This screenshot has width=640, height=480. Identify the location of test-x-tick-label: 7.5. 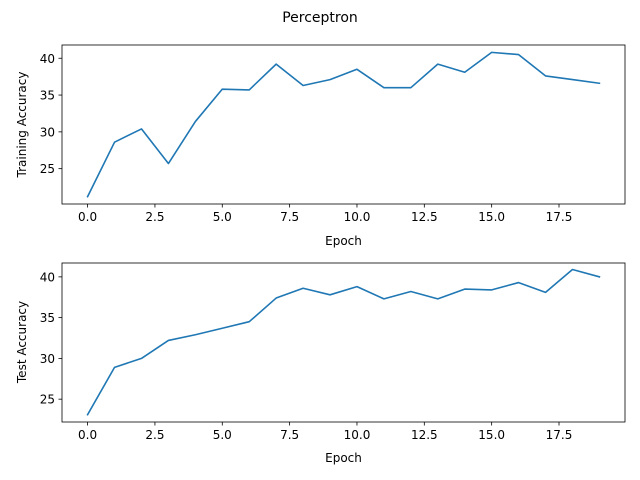
(289, 435).